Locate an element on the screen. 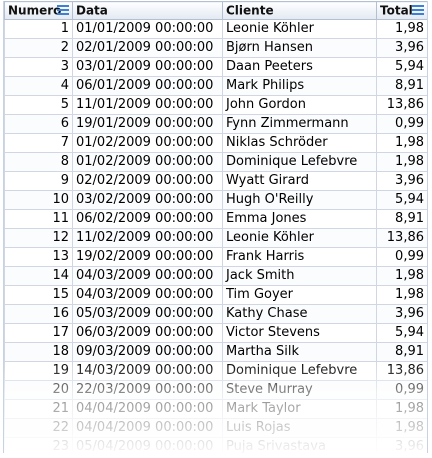 The height and width of the screenshot is (458, 432). column-header-numero: Numero is located at coordinates (38, 10).